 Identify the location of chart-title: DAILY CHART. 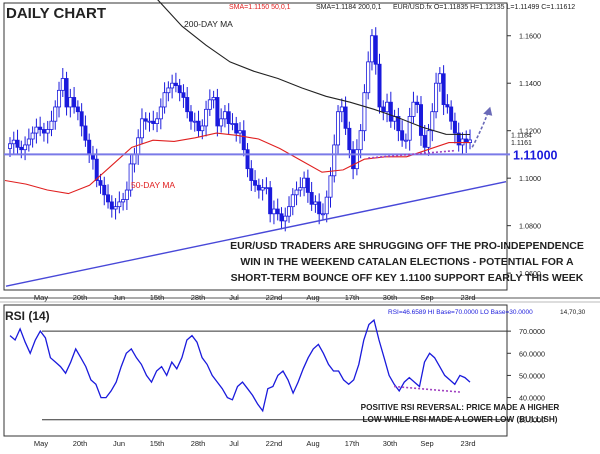
(56, 13).